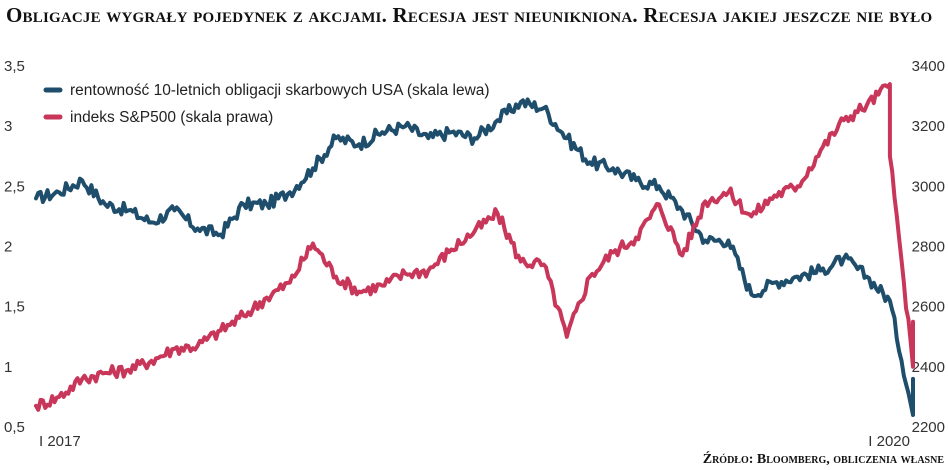 The height and width of the screenshot is (470, 948). Describe the element at coordinates (928, 367) in the screenshot. I see `right-tick-label: 2400` at that location.